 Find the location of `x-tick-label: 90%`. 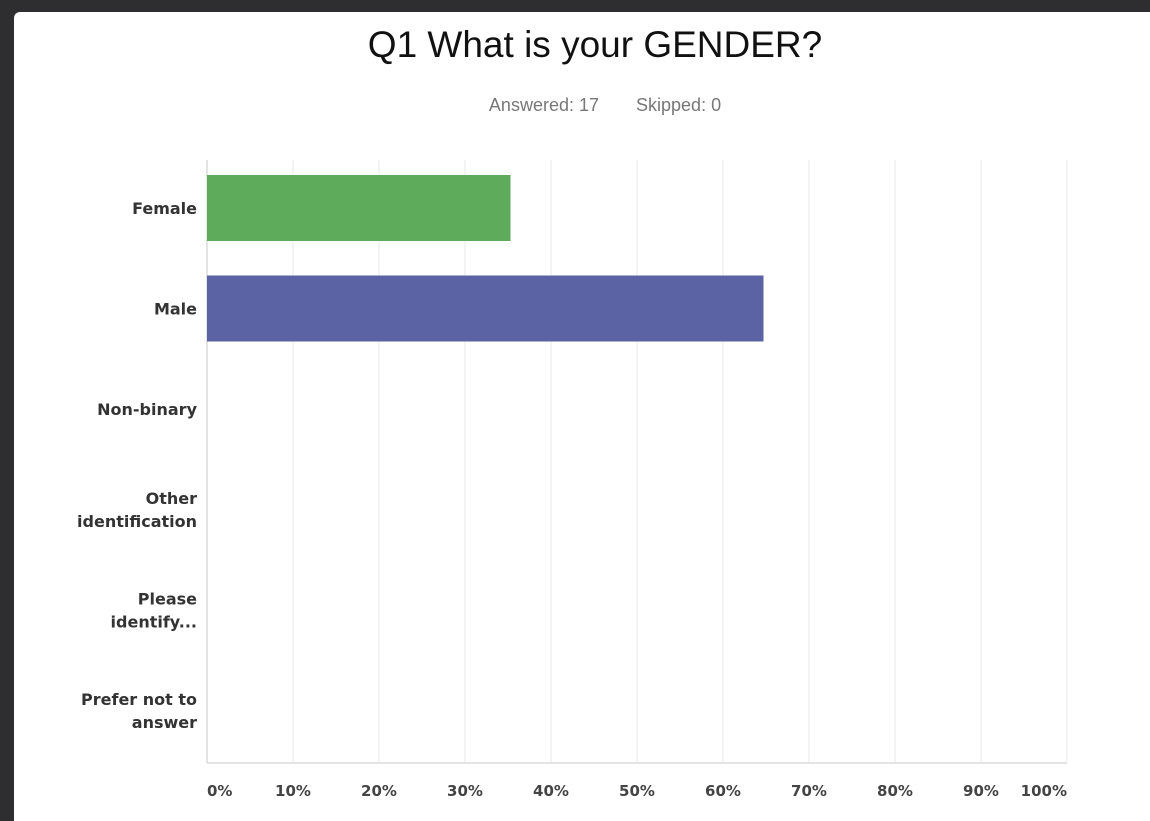

x-tick-label: 90% is located at coordinates (981, 791).